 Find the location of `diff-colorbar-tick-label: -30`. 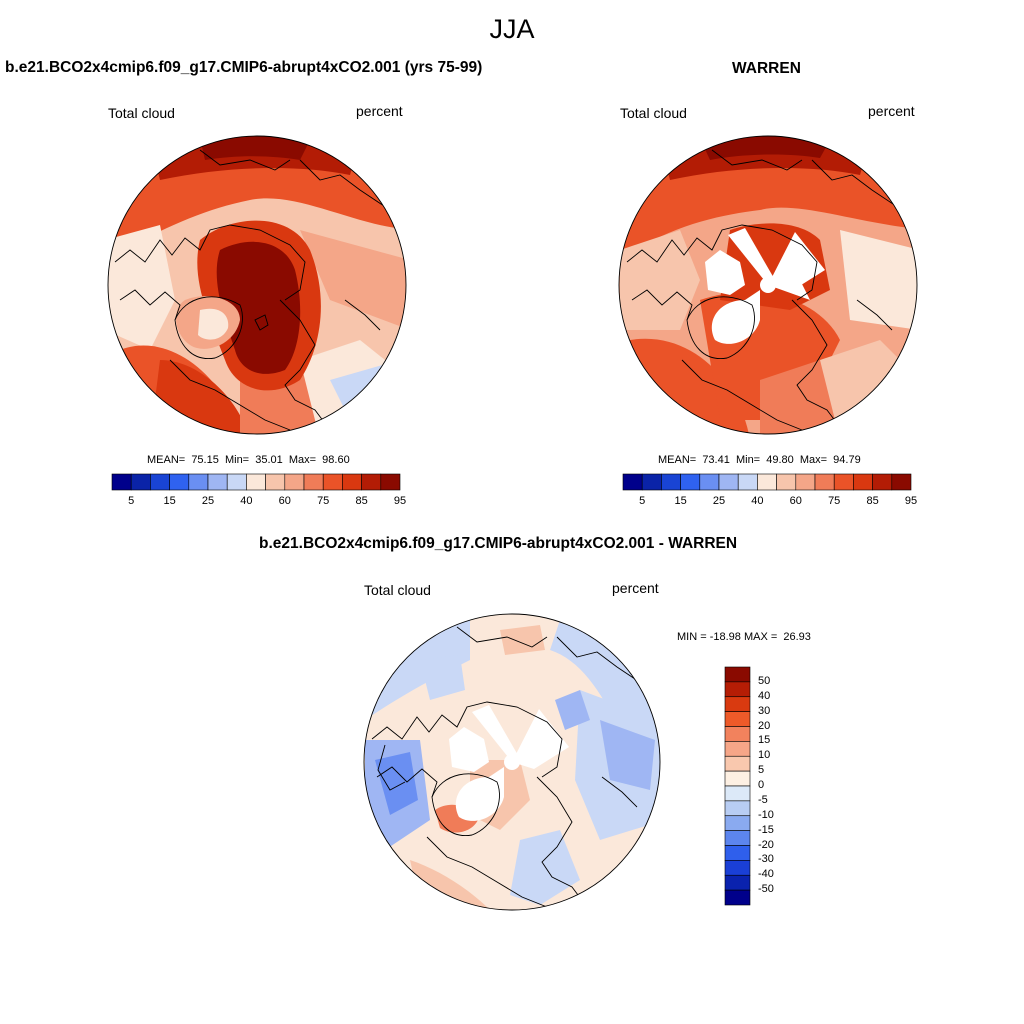

diff-colorbar-tick-label: -30 is located at coordinates (766, 859).